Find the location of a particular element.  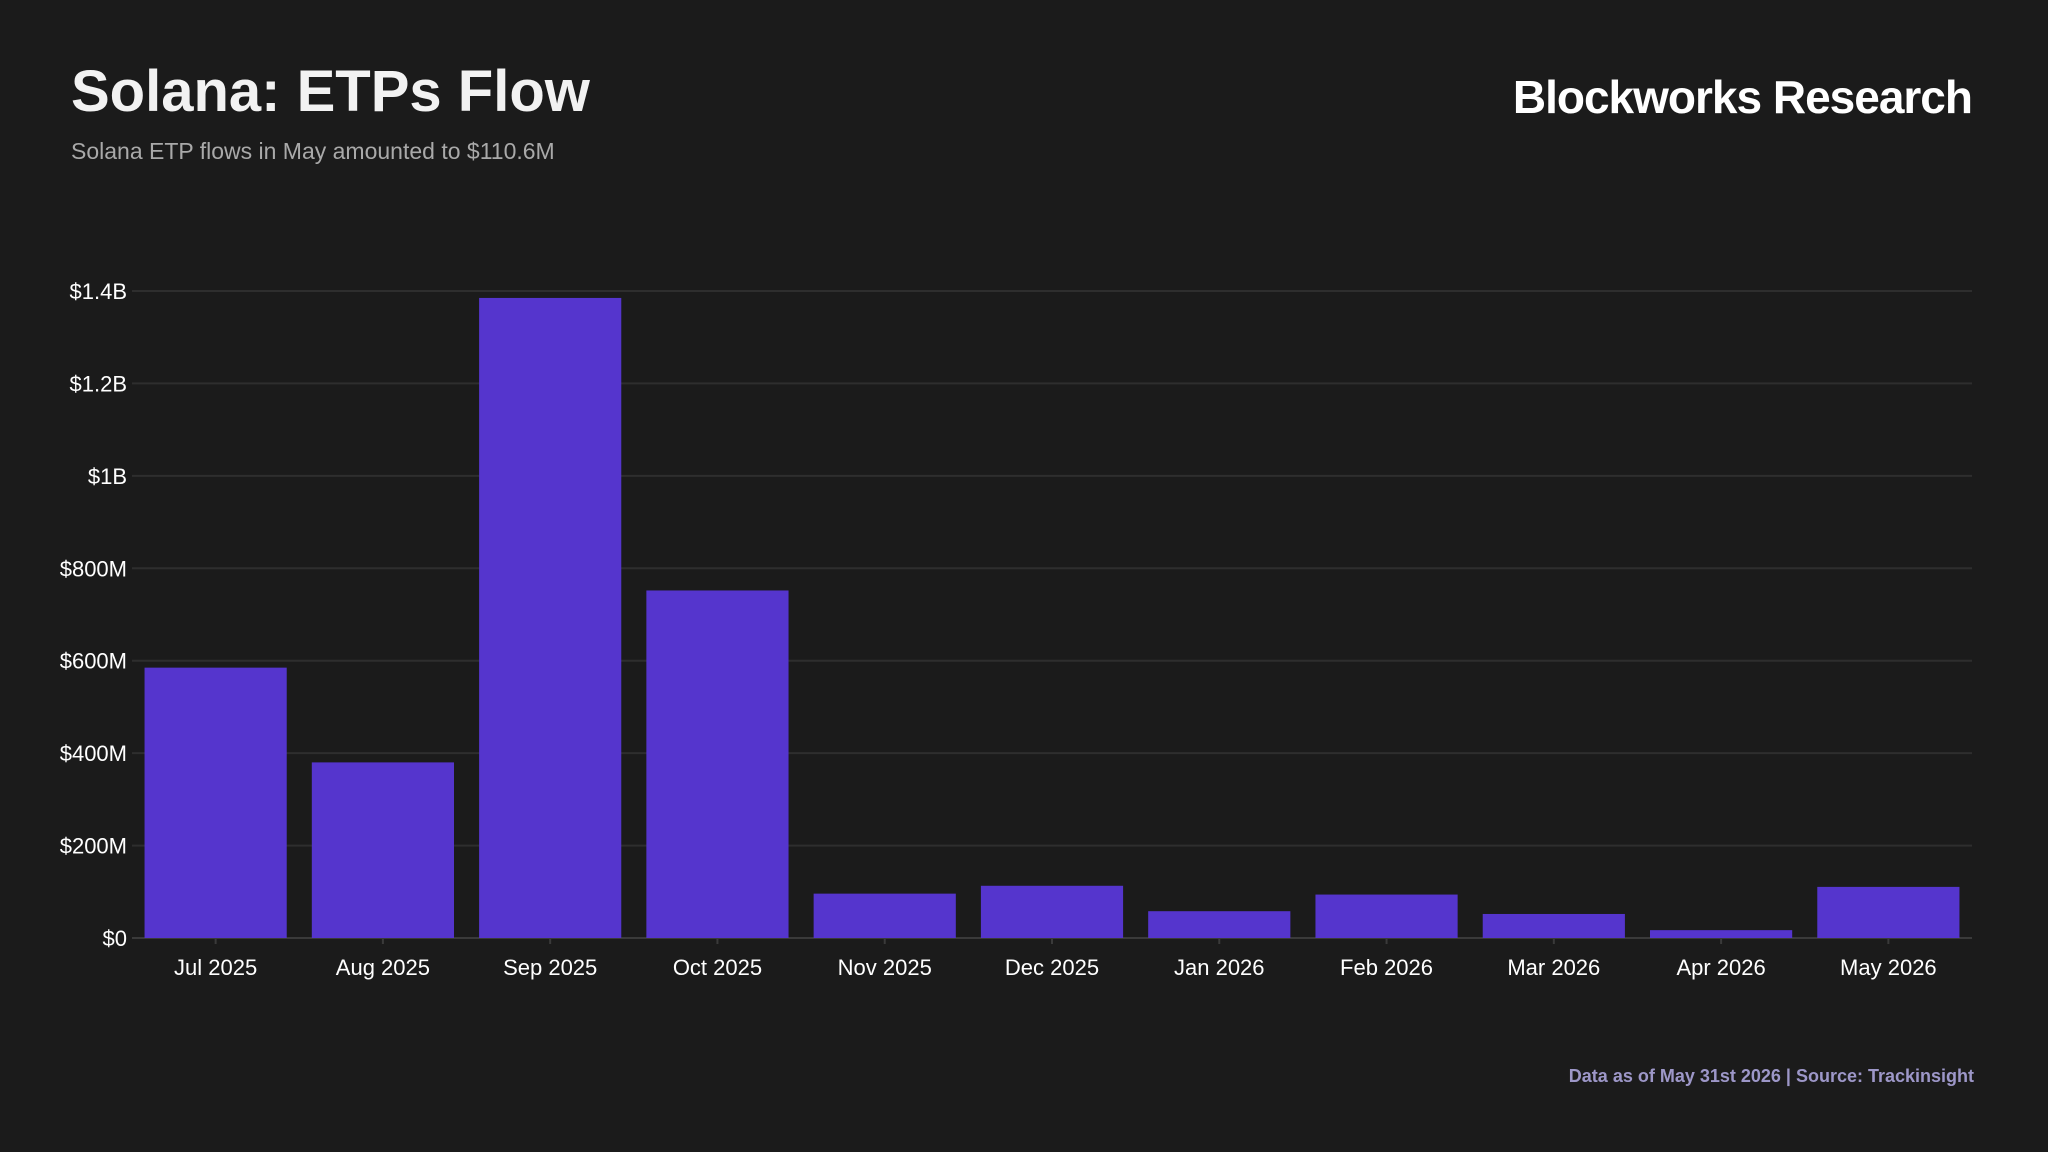

x-tick-label: Dec 2025 is located at coordinates (1052, 967).